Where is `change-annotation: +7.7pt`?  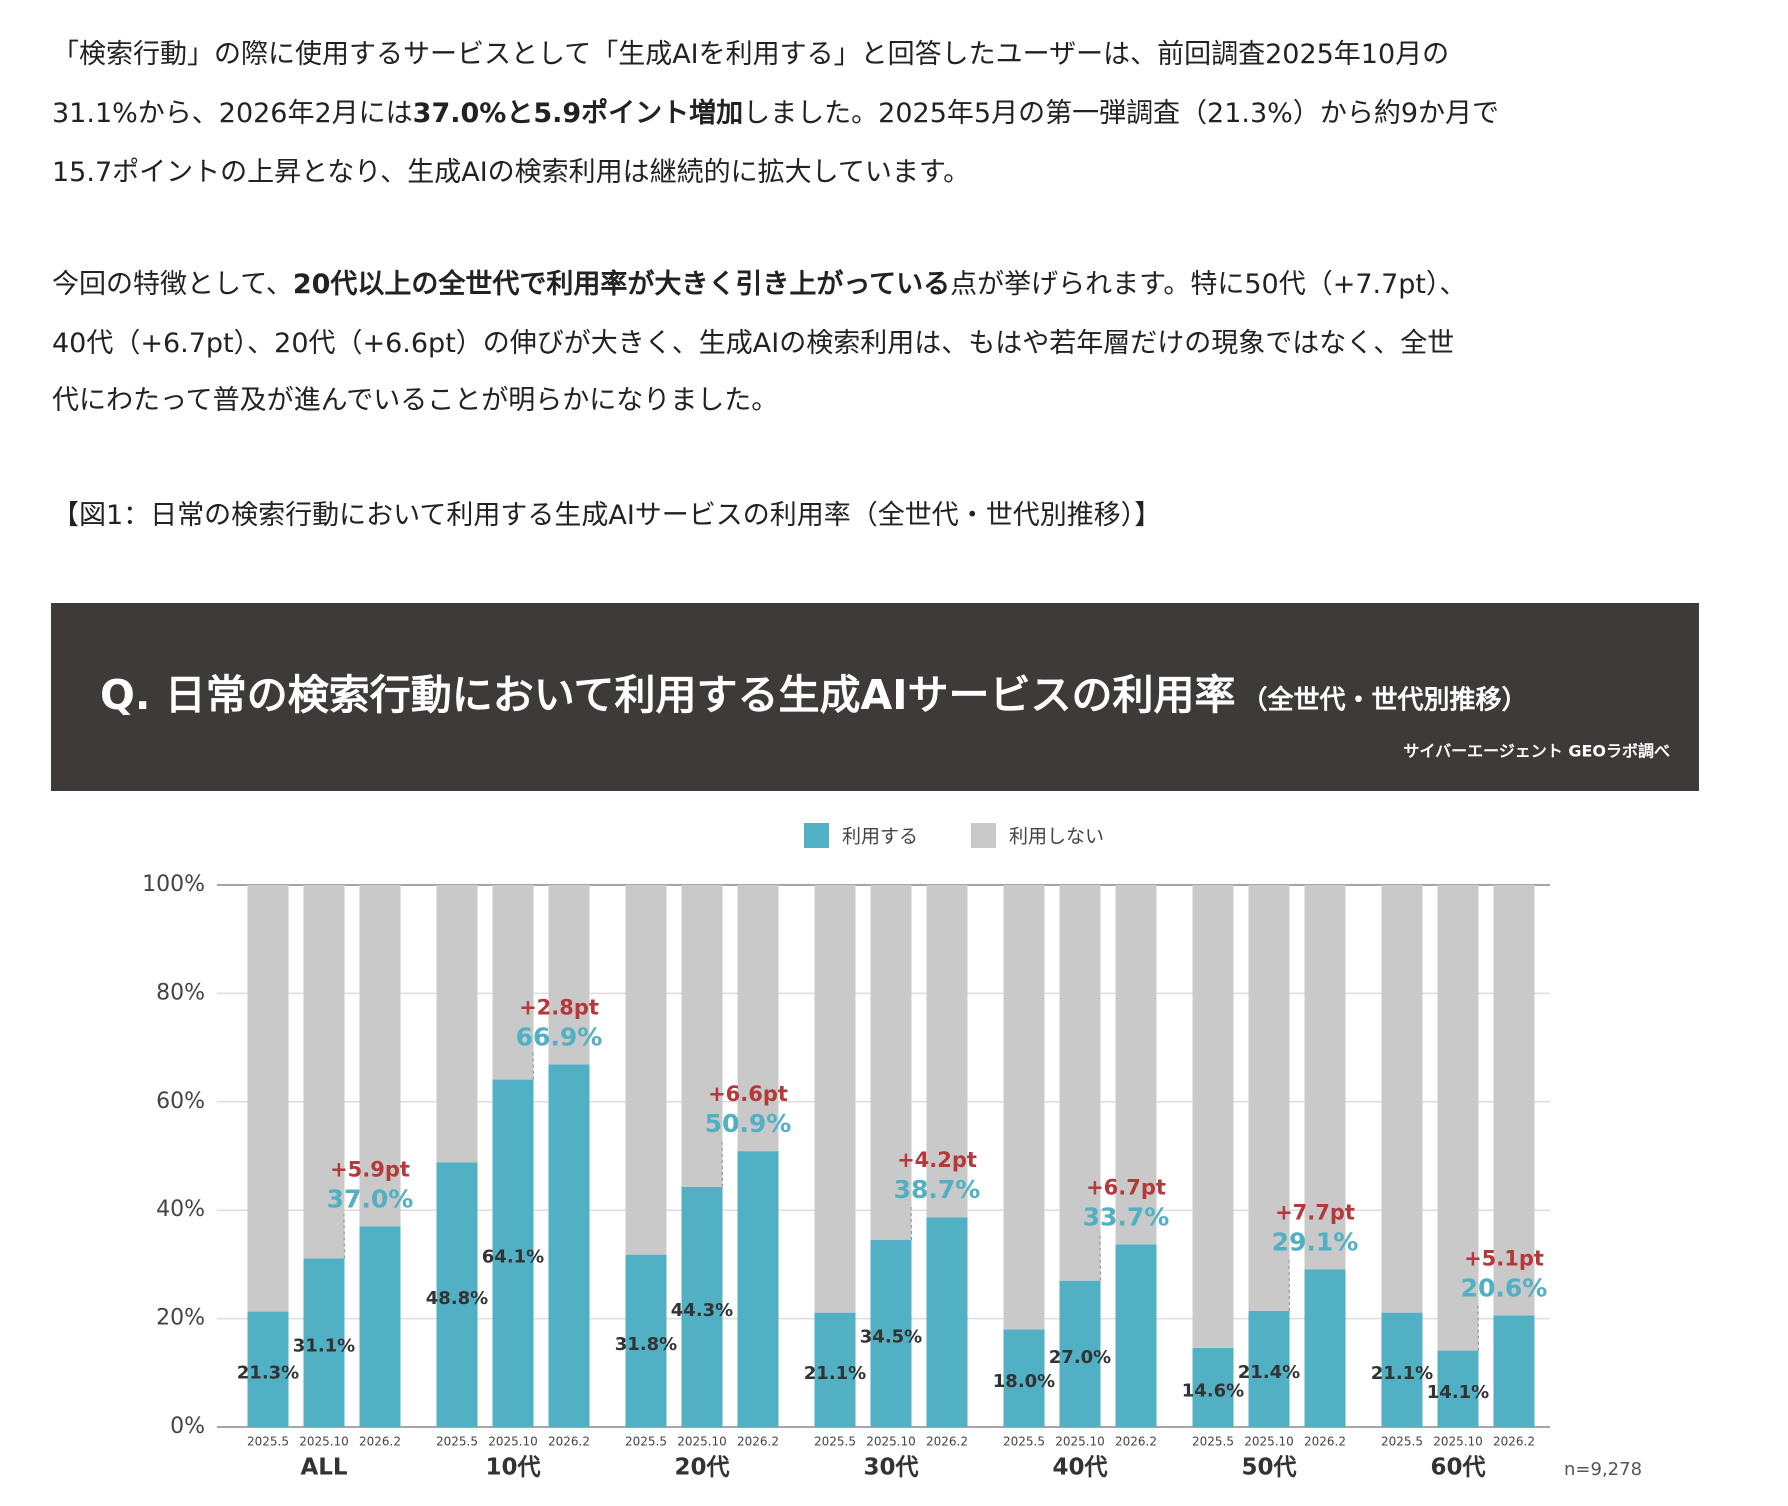 change-annotation: +7.7pt is located at coordinates (1315, 1212).